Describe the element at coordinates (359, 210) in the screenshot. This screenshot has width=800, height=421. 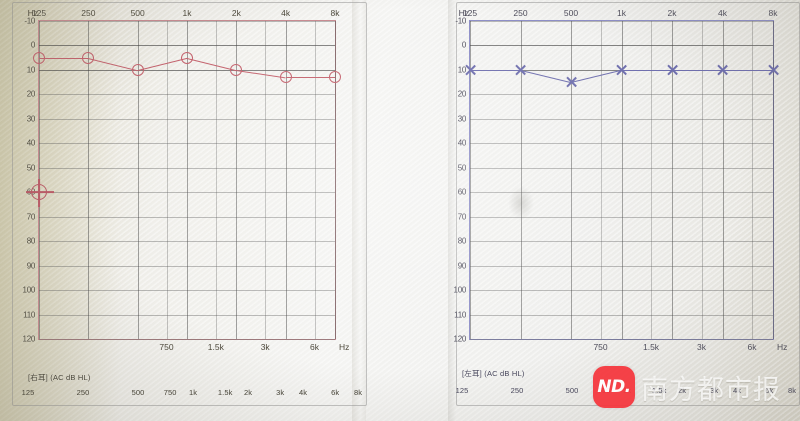
I see `paper-fold-shadow` at that location.